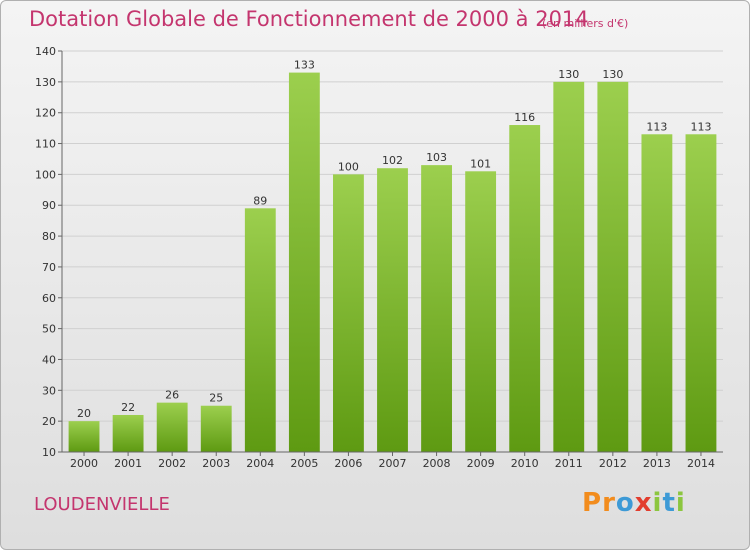 Image resolution: width=750 pixels, height=550 pixels. Describe the element at coordinates (613, 463) in the screenshot. I see `x-tick-label: 2012` at that location.